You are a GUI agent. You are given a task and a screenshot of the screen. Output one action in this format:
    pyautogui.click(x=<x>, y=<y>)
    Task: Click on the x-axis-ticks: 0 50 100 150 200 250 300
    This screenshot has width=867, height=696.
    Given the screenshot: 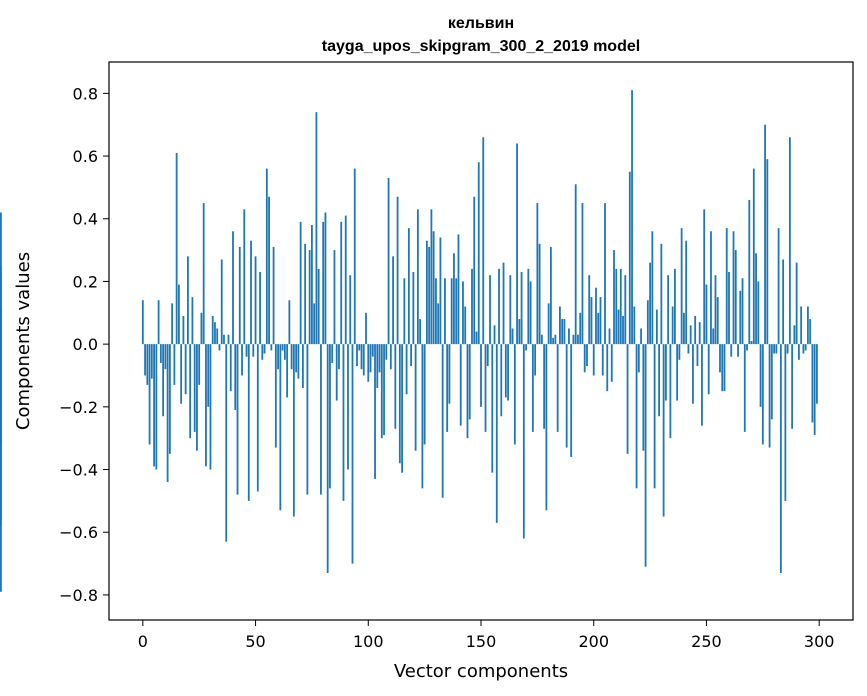 What is the action you would take?
    pyautogui.click(x=486, y=635)
    